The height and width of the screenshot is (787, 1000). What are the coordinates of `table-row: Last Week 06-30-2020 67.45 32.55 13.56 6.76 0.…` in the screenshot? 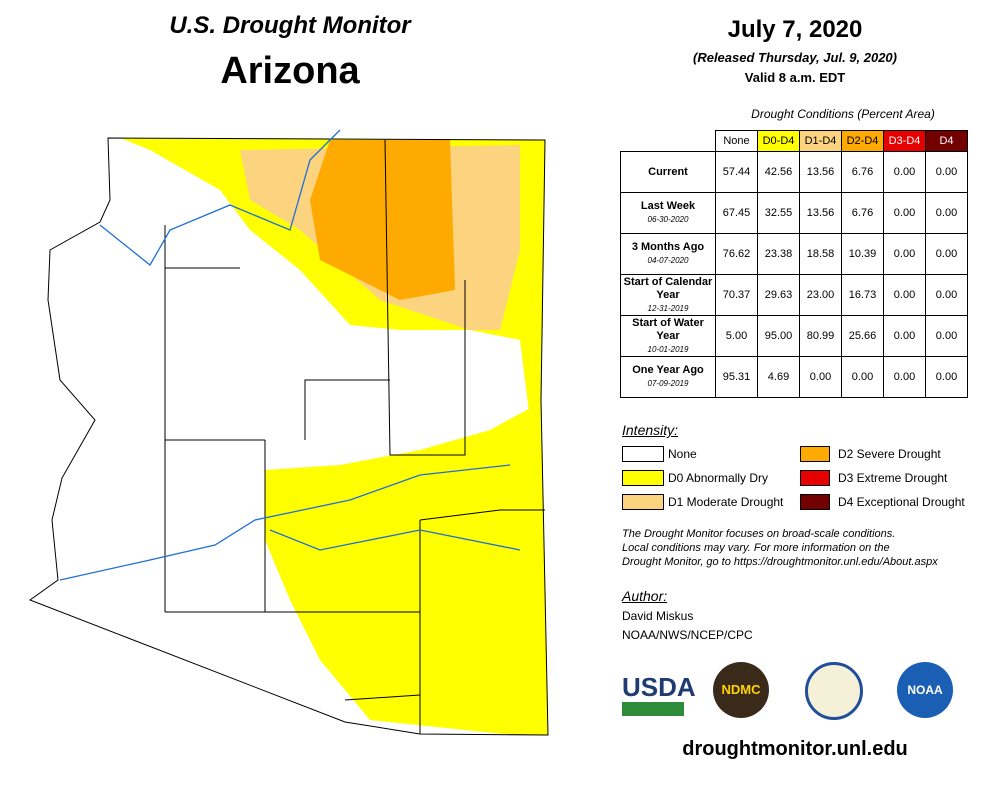 It's located at (794, 213).